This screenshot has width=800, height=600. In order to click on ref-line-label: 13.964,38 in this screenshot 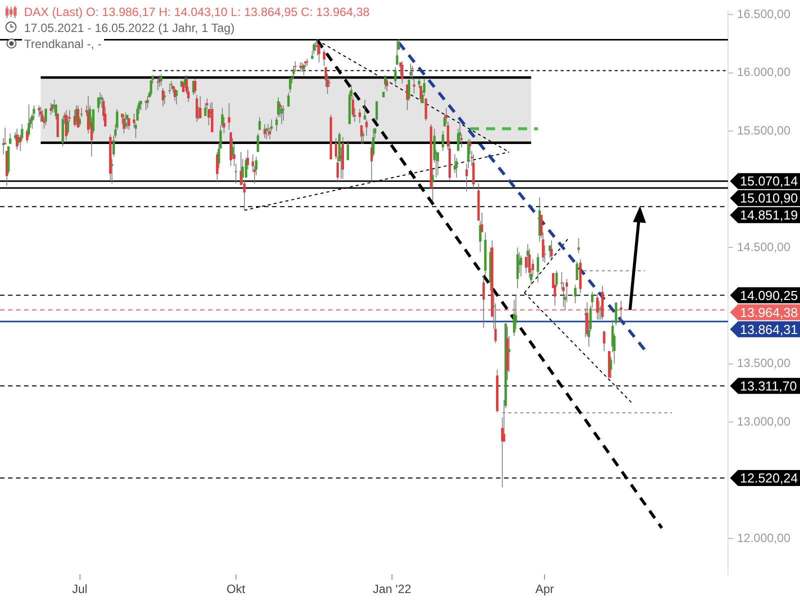, I will do `click(769, 312)`.